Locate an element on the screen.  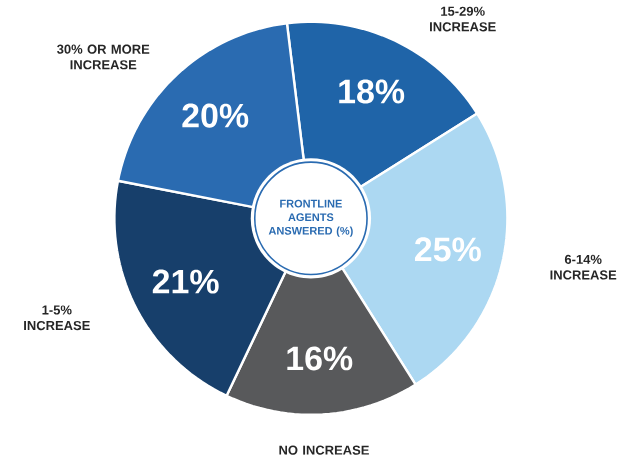
data-label: 18% is located at coordinates (372, 91).